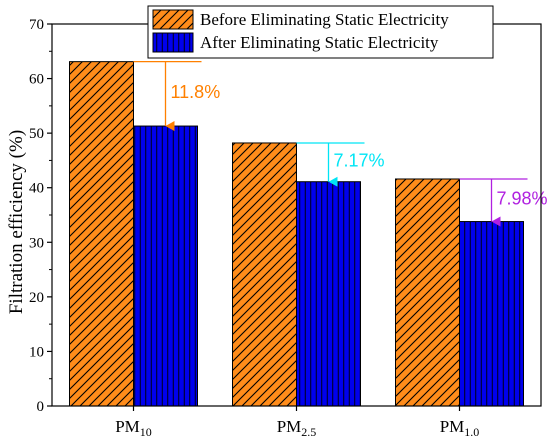 The width and height of the screenshot is (550, 442). I want to click on annotation-label-2: 7.98%, so click(522, 198).